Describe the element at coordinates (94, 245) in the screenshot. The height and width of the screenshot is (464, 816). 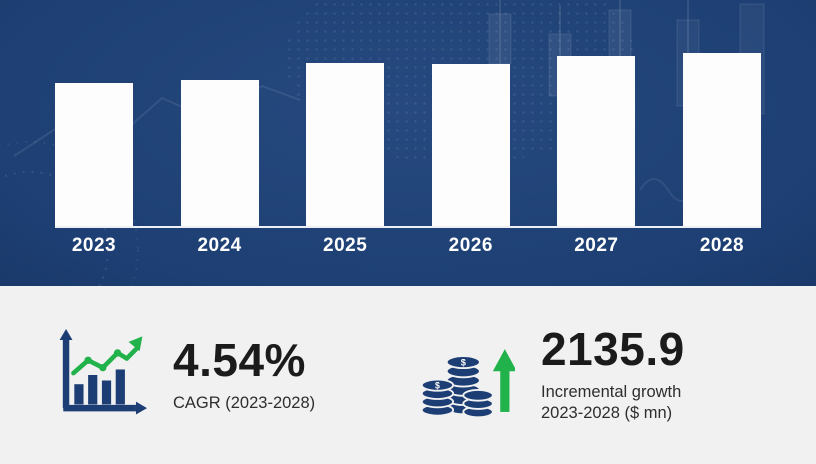
I see `year-label: 2023` at that location.